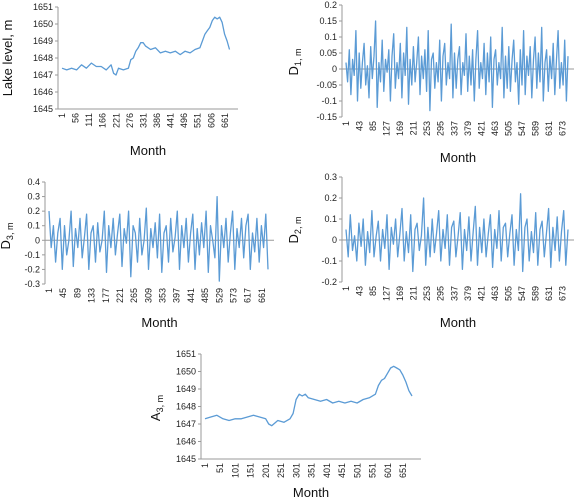  What do you see at coordinates (414, 128) in the screenshot?
I see `x-tick-label: 211` at bounding box center [414, 128].